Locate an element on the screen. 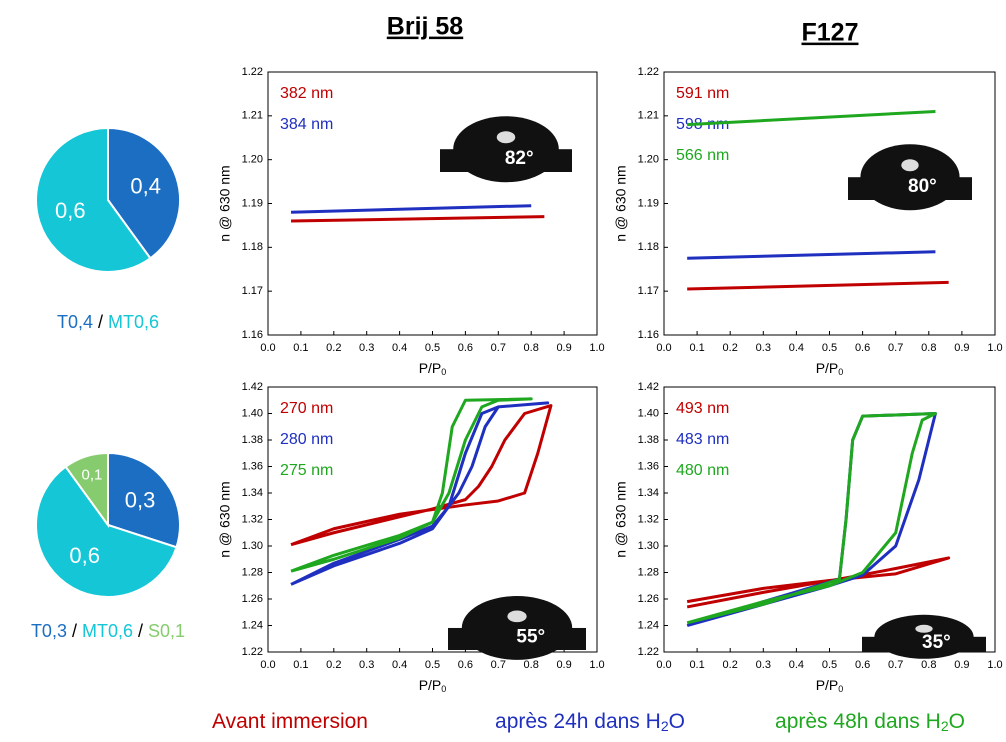  legend-text: Avant immersion is located at coordinates (290, 721).